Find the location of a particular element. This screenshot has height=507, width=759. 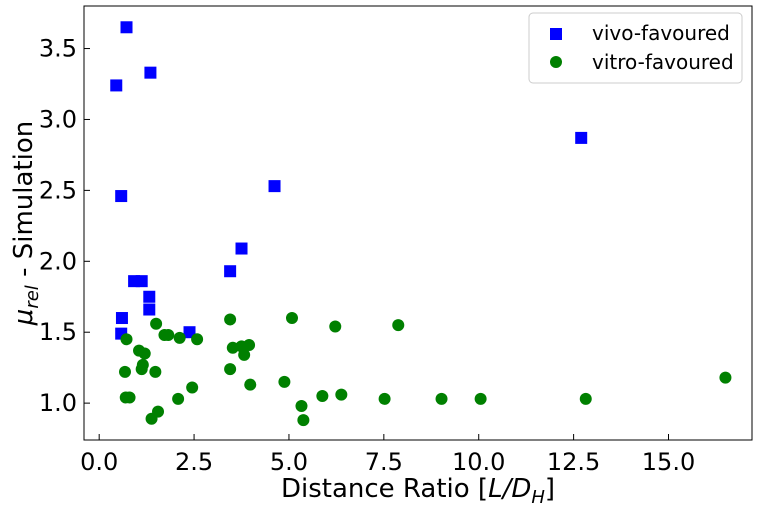

legend-box is located at coordinates (635, 48).